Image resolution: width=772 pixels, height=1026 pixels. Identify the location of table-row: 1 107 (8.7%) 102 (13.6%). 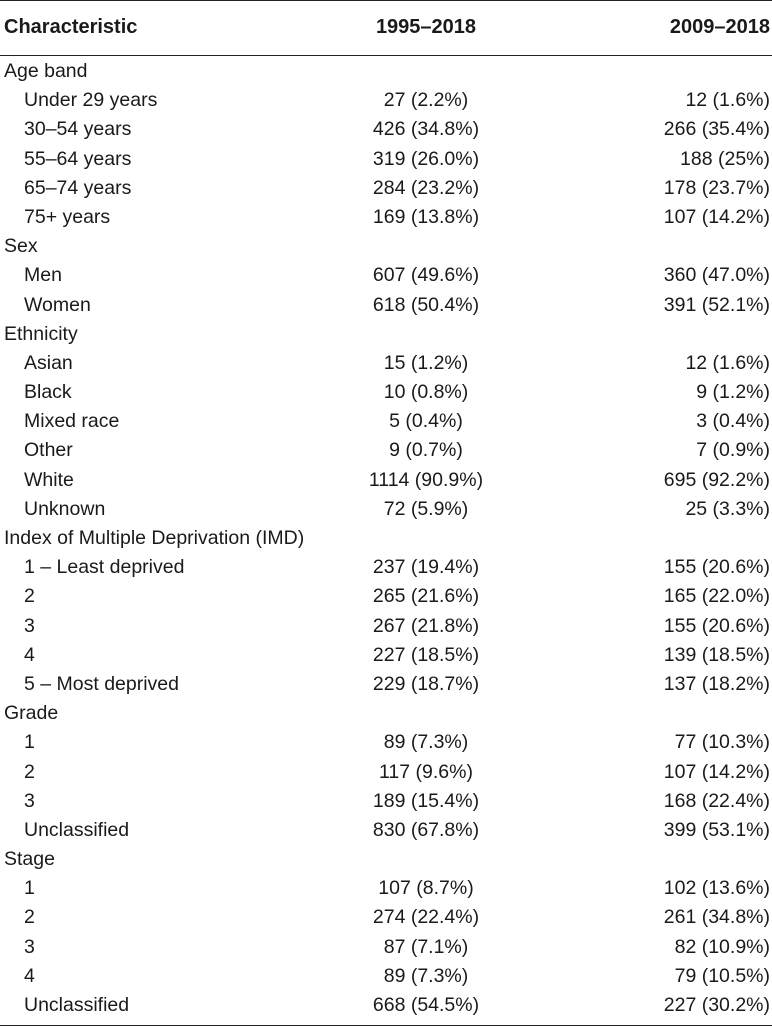
(386, 888).